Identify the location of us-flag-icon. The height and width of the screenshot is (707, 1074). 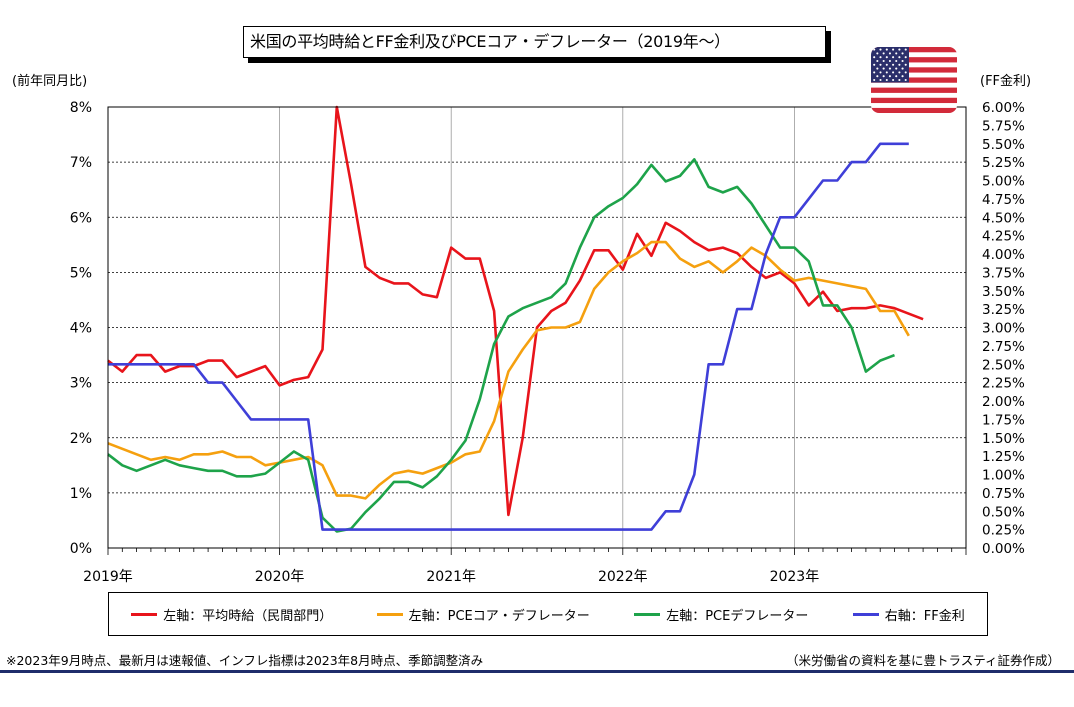
(914, 80).